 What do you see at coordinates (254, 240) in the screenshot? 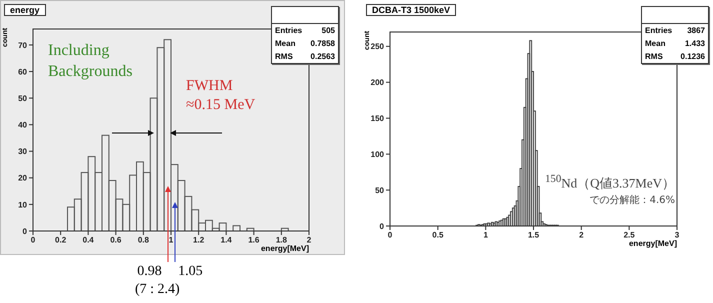
I see `x-tick-label: 1.6` at bounding box center [254, 240].